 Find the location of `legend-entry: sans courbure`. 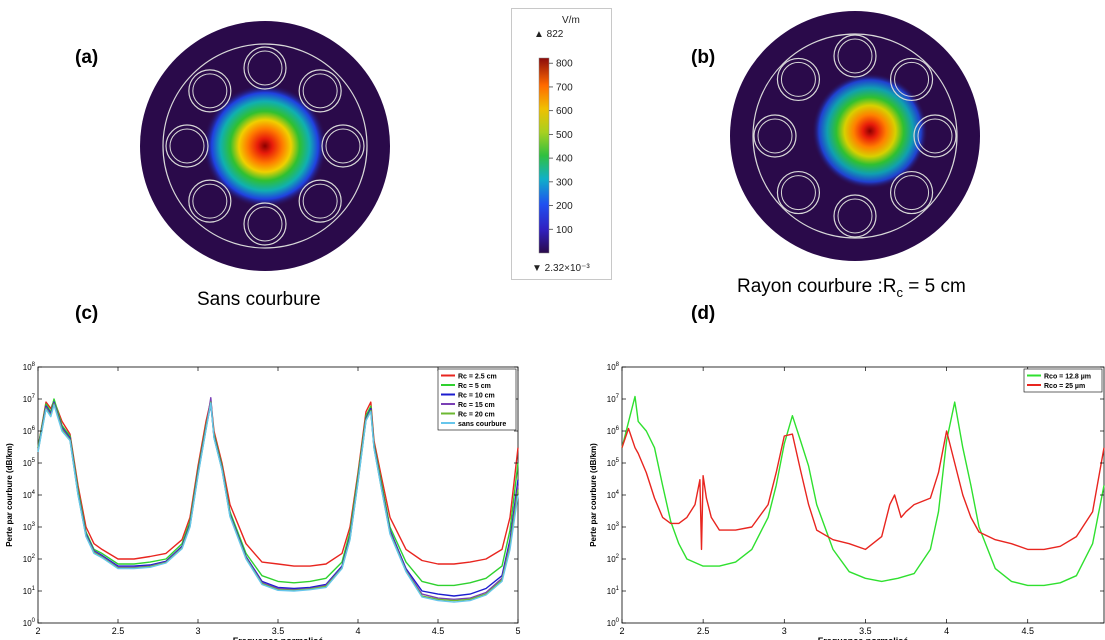

legend-entry: sans courbure is located at coordinates (482, 424).